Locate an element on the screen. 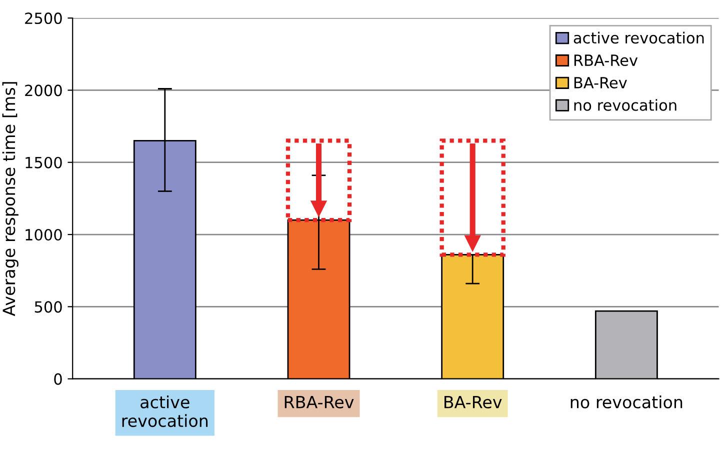 This screenshot has height=451, width=726. y-tick-label: 0 is located at coordinates (58, 379).